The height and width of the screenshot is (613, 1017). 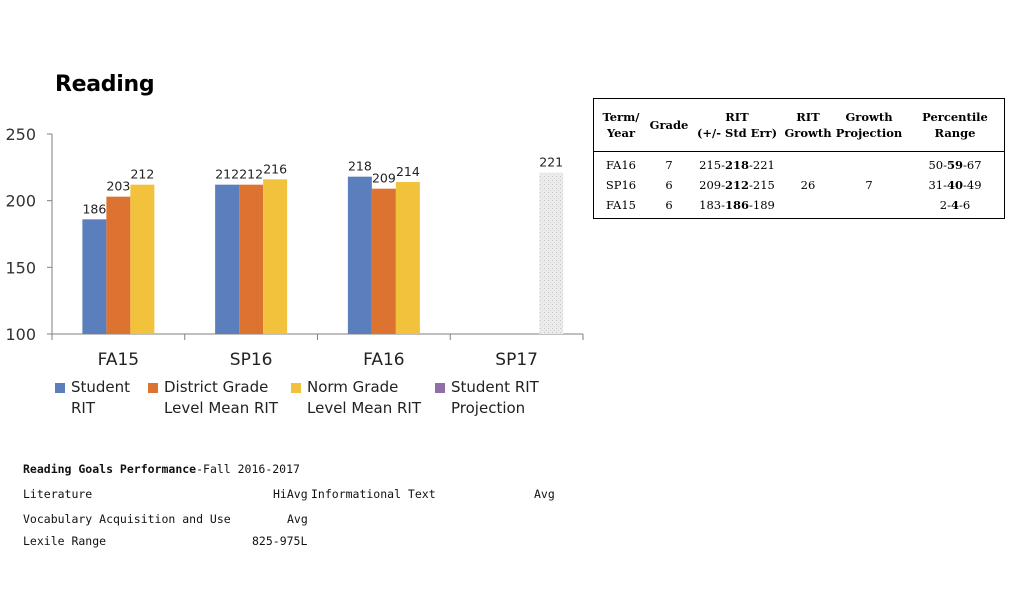 What do you see at coordinates (280, 541) in the screenshot?
I see `goal-lexile-value: 825-975L` at bounding box center [280, 541].